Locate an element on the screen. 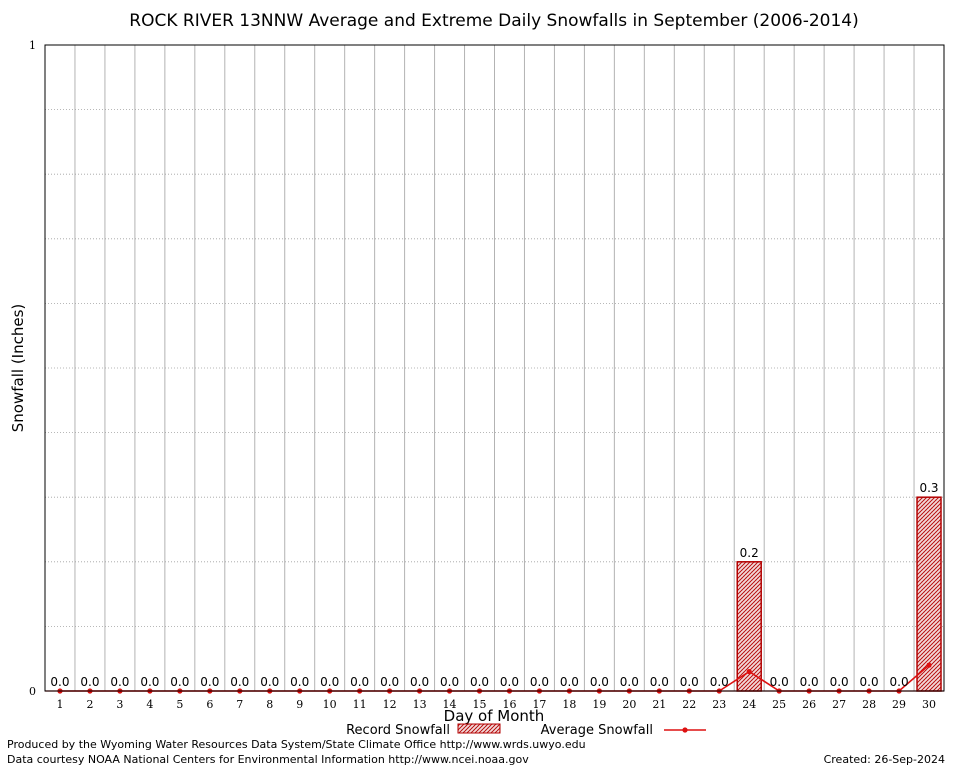  x-tick-5: 5 is located at coordinates (179, 704).